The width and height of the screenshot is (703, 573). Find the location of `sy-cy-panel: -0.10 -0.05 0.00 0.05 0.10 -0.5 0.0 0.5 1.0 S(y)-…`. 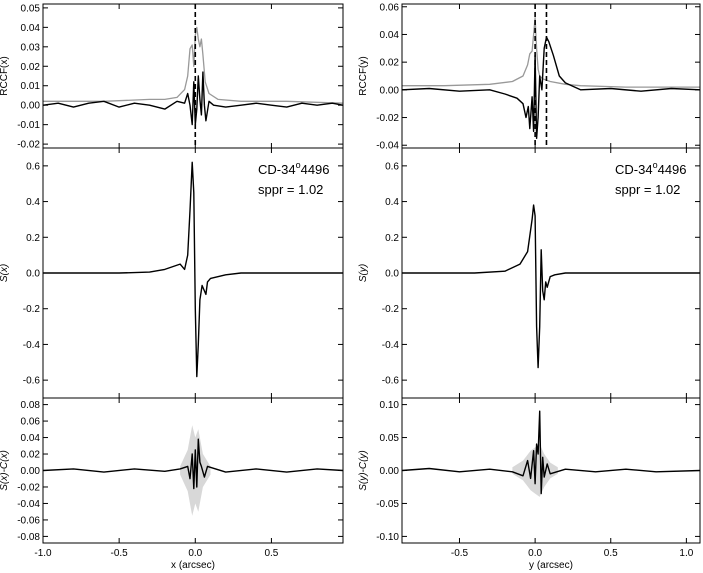

sy-cy-panel: -0.10 -0.05 0.00 0.05 0.10 -0.5 0.0 0.5 1.0 S(y)-… is located at coordinates (529, 484).